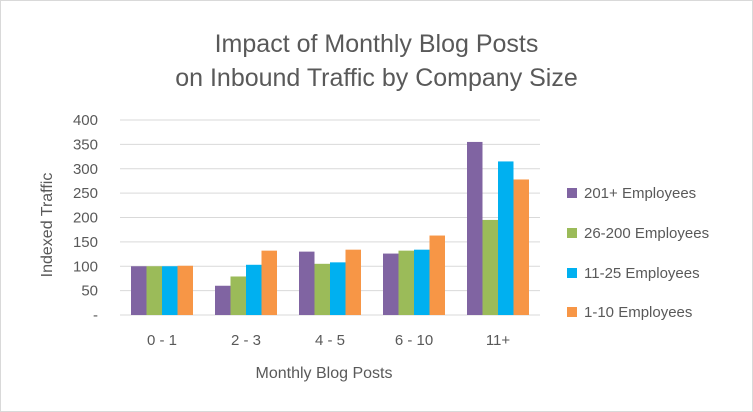 The image size is (753, 412). What do you see at coordinates (498, 340) in the screenshot?
I see `x-tick-label: 11+` at bounding box center [498, 340].